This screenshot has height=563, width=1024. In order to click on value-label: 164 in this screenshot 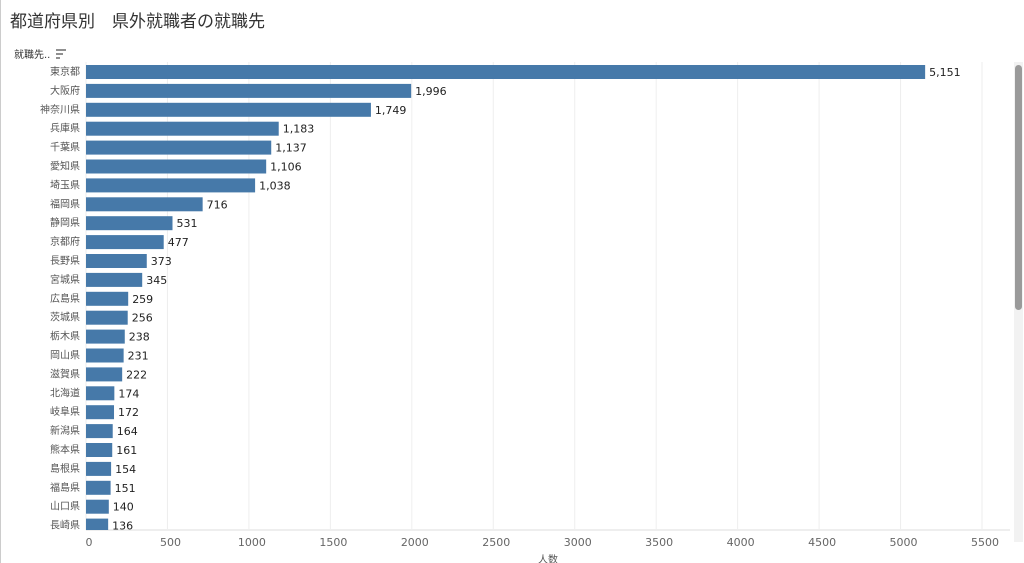, I will do `click(127, 431)`.